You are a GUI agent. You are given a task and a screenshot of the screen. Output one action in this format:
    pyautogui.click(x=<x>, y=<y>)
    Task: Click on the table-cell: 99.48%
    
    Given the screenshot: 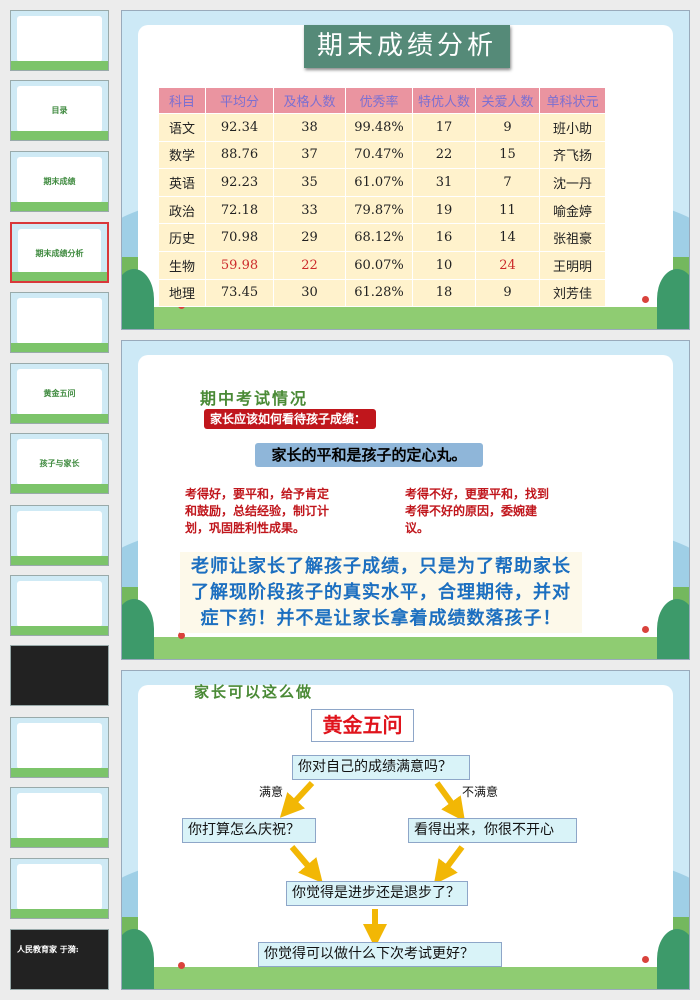 What is the action you would take?
    pyautogui.click(x=379, y=127)
    